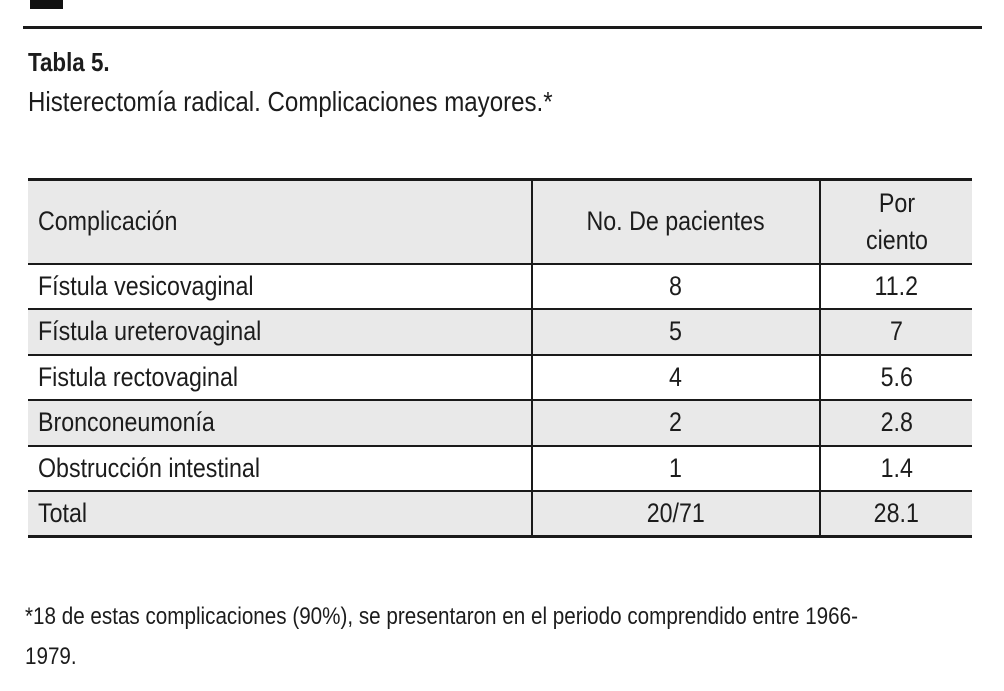 The width and height of the screenshot is (1004, 691). I want to click on cell-complication: Bronconeumonía, so click(280, 422).